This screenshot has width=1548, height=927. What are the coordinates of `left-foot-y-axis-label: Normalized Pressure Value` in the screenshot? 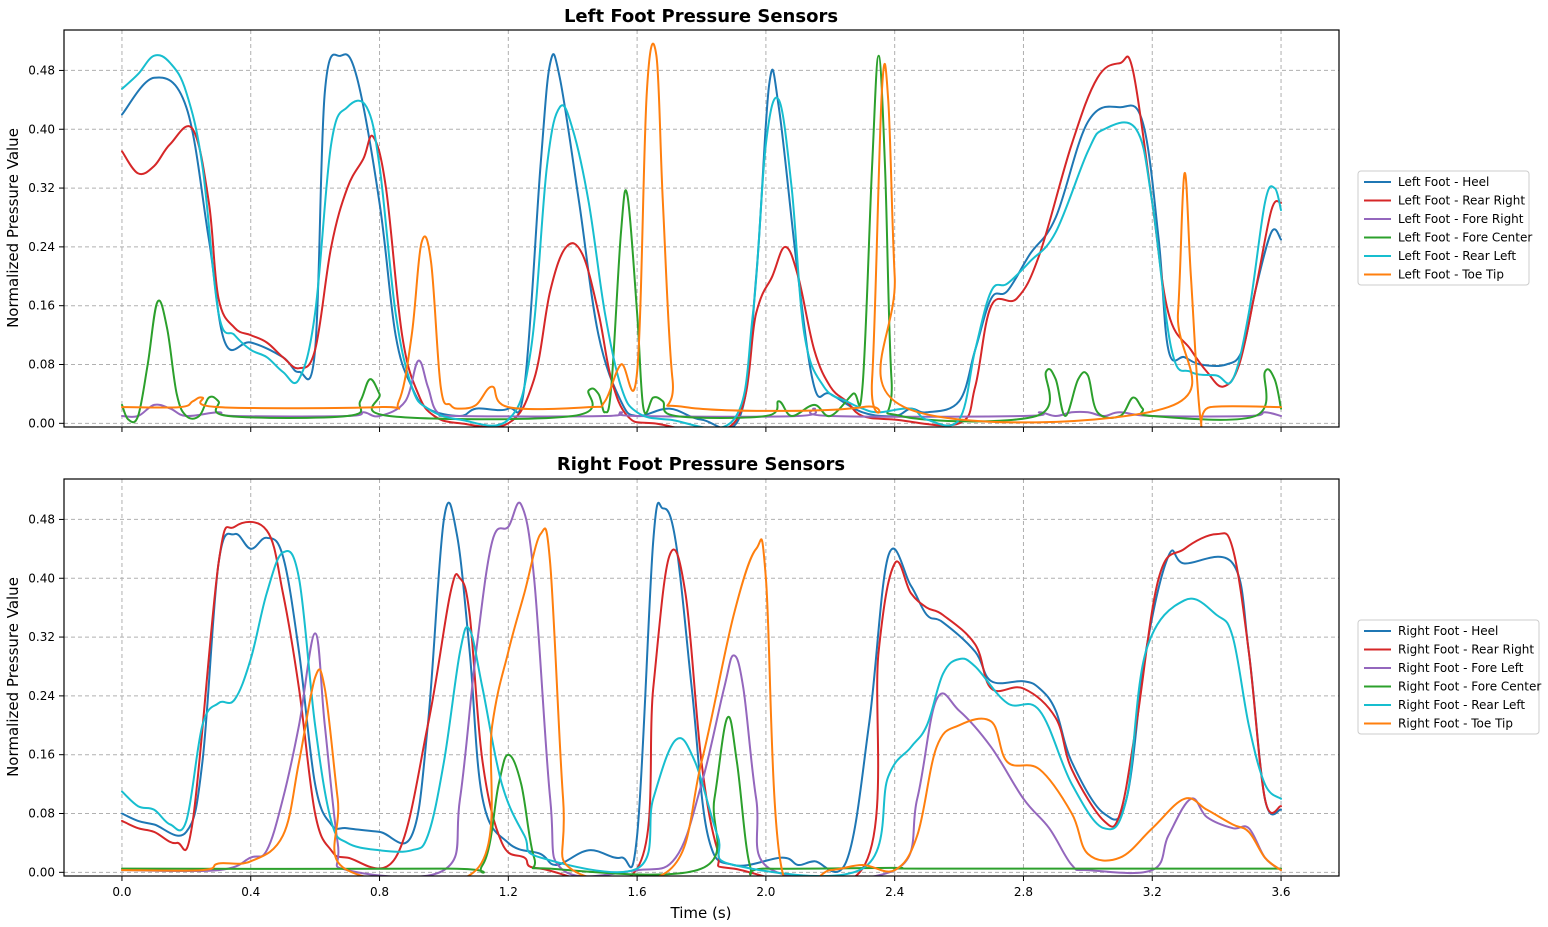 It's located at (13, 228).